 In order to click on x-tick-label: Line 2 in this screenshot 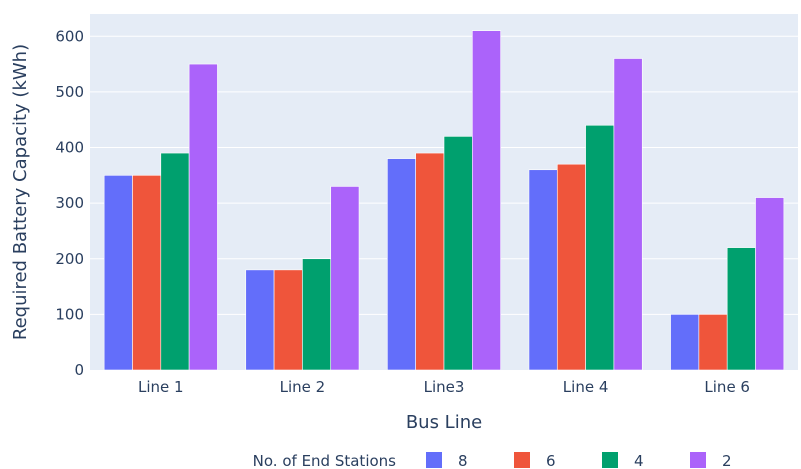, I will do `click(303, 387)`.